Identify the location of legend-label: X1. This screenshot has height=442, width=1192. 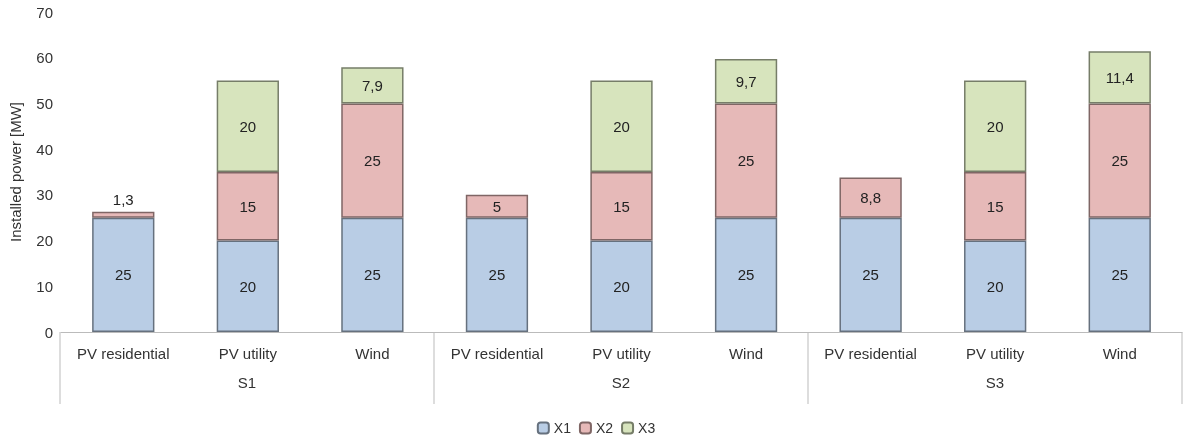
(562, 428).